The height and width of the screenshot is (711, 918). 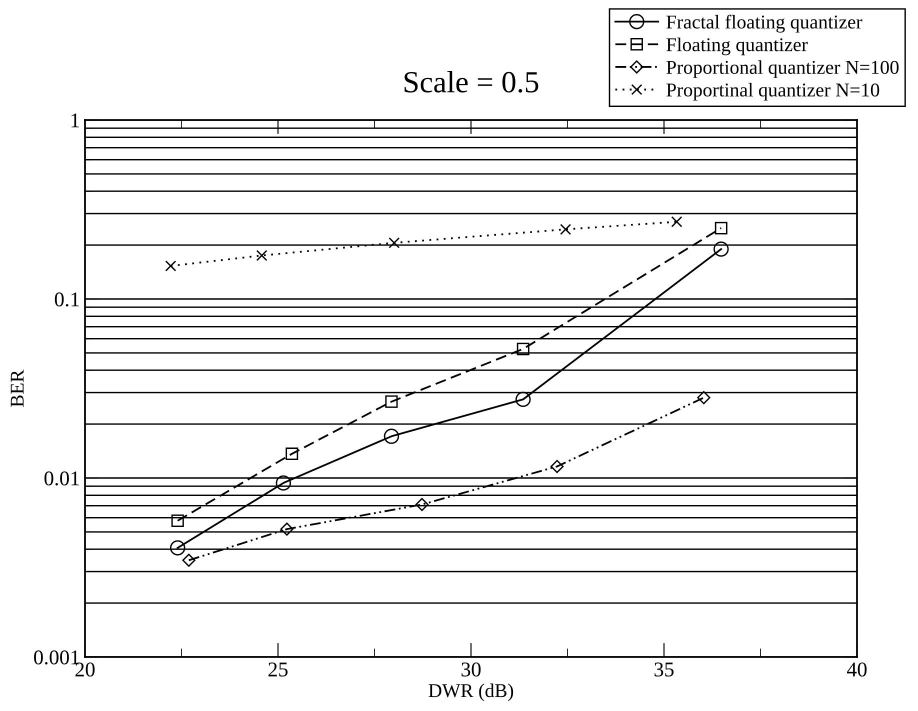 What do you see at coordinates (856, 669) in the screenshot?
I see `x-tick-label: 40` at bounding box center [856, 669].